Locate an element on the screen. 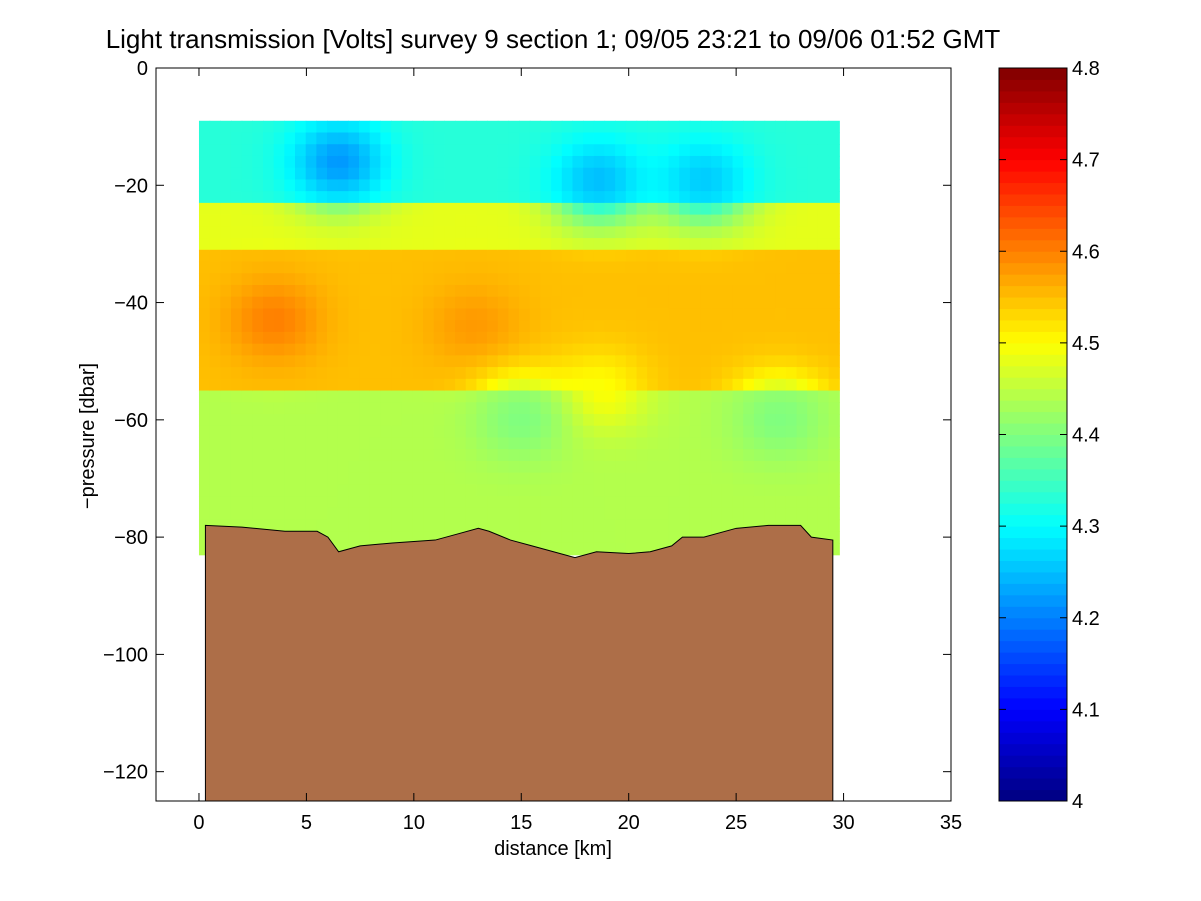  colorbar-tick-label: 4.8 is located at coordinates (1086, 69).